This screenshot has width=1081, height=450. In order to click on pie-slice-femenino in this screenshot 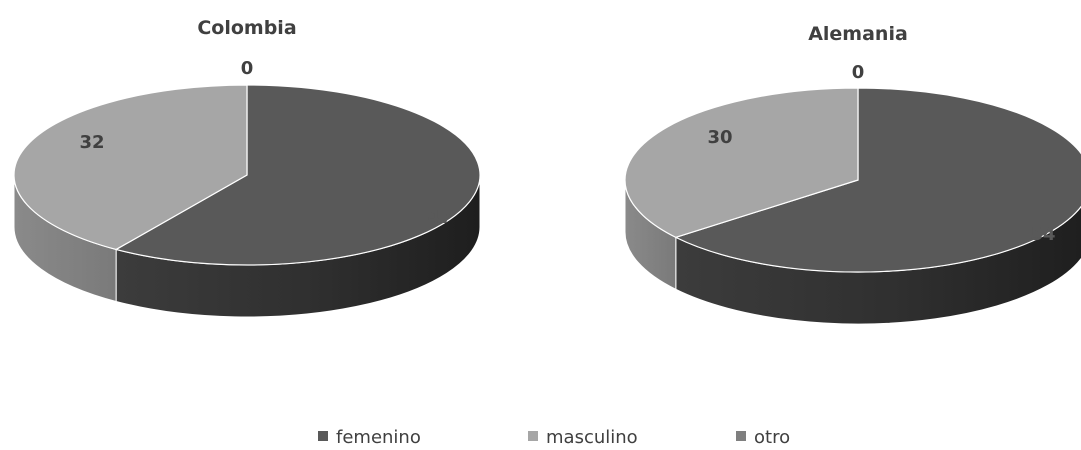, I will do `click(297, 175)`.